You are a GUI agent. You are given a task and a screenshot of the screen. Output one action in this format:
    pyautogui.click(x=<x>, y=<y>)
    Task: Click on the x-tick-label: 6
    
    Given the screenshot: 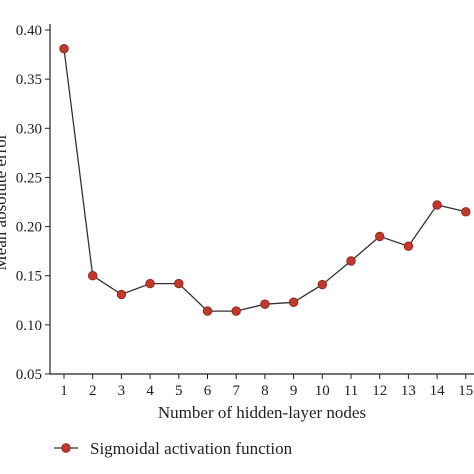 What is the action you would take?
    pyautogui.click(x=208, y=391)
    